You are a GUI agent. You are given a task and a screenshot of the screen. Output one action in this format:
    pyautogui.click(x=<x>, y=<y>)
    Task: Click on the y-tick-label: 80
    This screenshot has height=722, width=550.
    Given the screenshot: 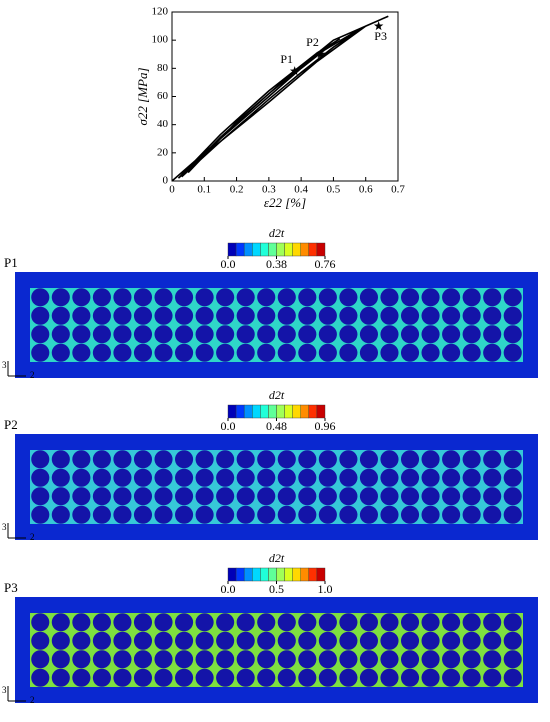 What is the action you would take?
    pyautogui.click(x=163, y=68)
    